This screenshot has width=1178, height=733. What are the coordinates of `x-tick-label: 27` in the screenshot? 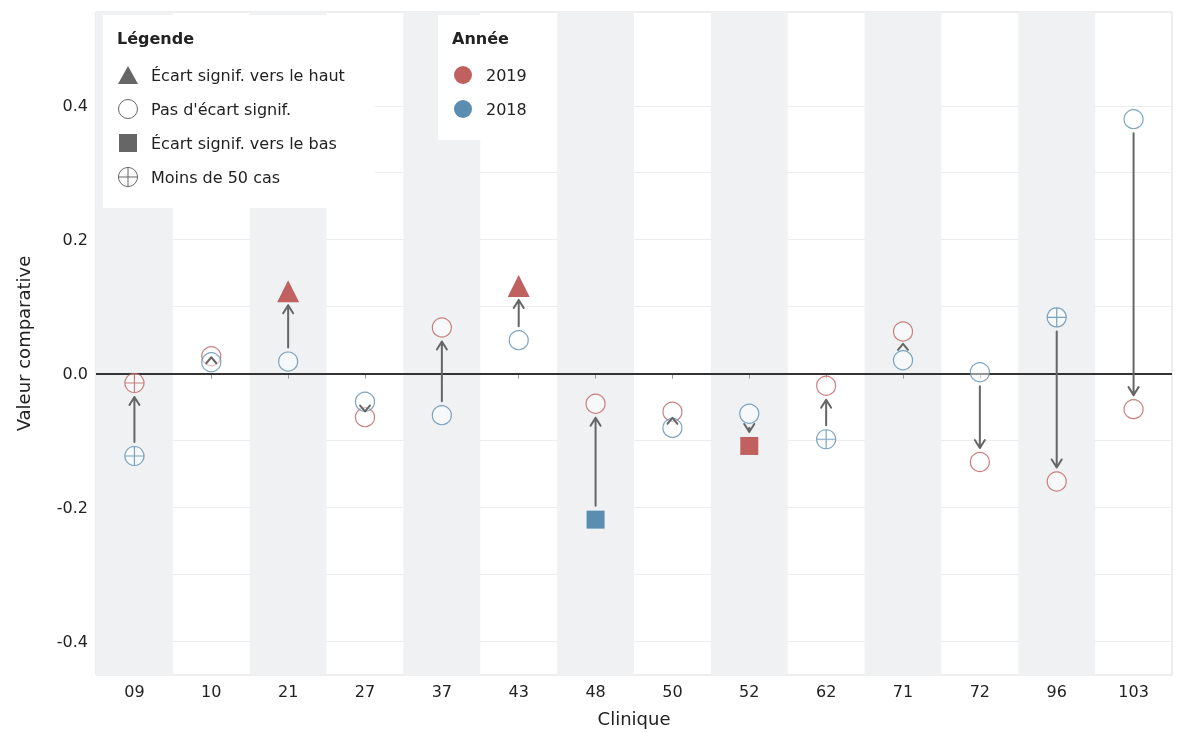 It's located at (365, 691).